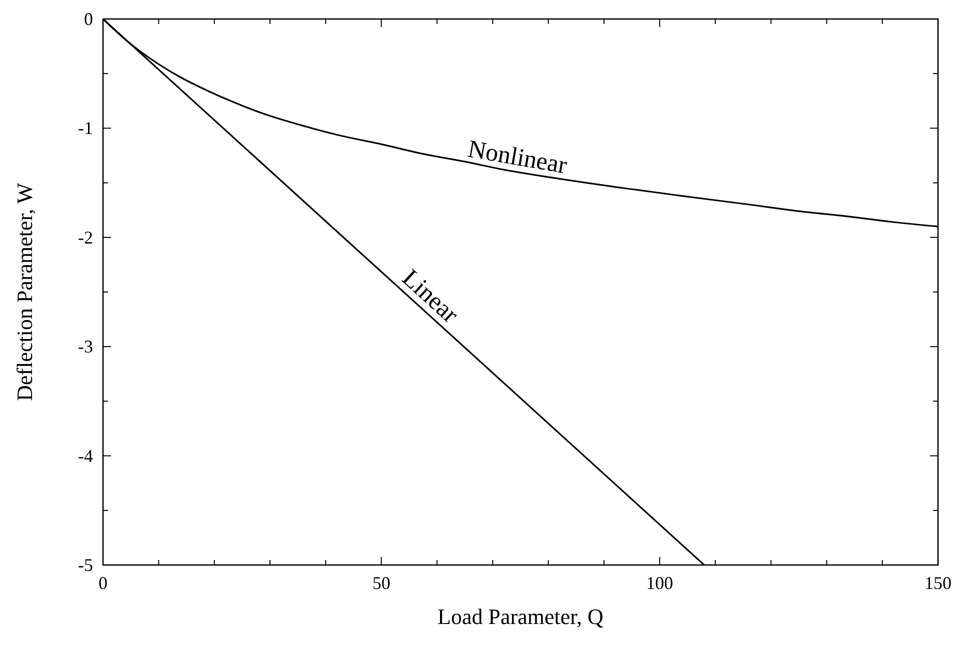 The height and width of the screenshot is (652, 964). Describe the element at coordinates (85, 346) in the screenshot. I see `y-tick-label: -3` at that location.